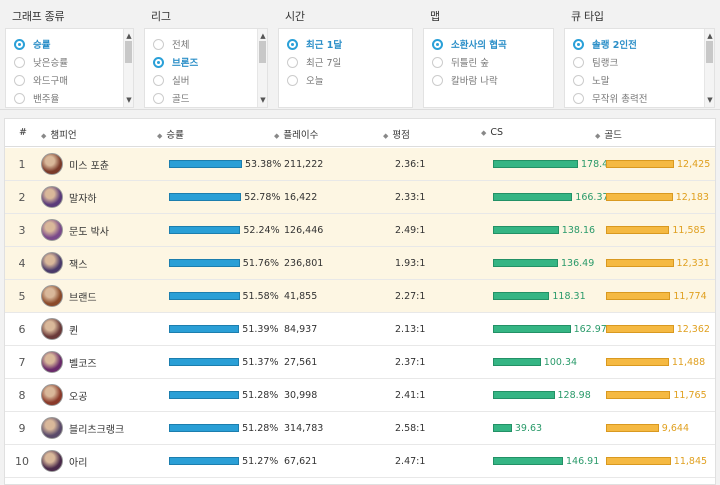 The image size is (720, 485). What do you see at coordinates (598, 164) in the screenshot?
I see `cs-value: 178.40` at bounding box center [598, 164].